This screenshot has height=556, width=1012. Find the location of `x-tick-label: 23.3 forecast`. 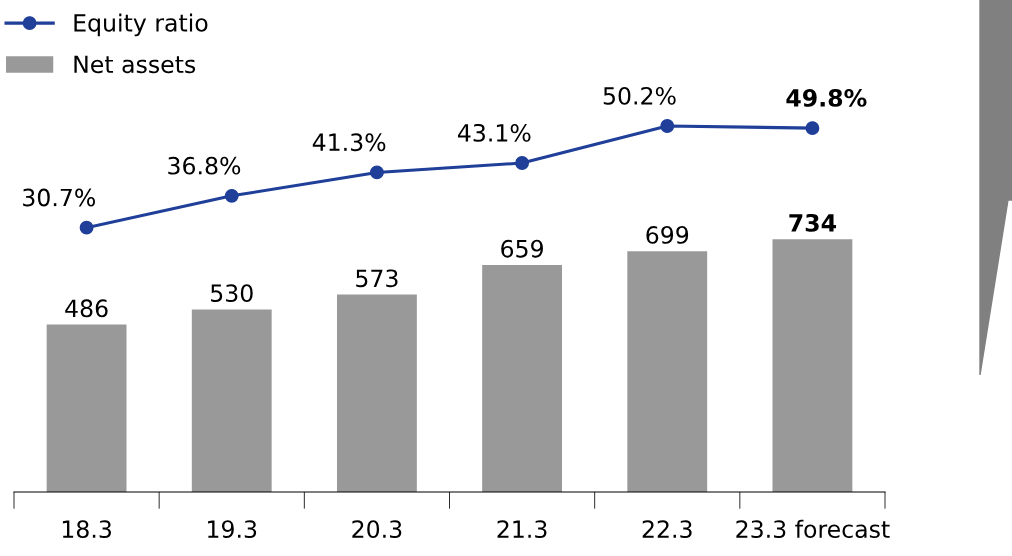

x-tick-label: 23.3 forecast is located at coordinates (813, 529).